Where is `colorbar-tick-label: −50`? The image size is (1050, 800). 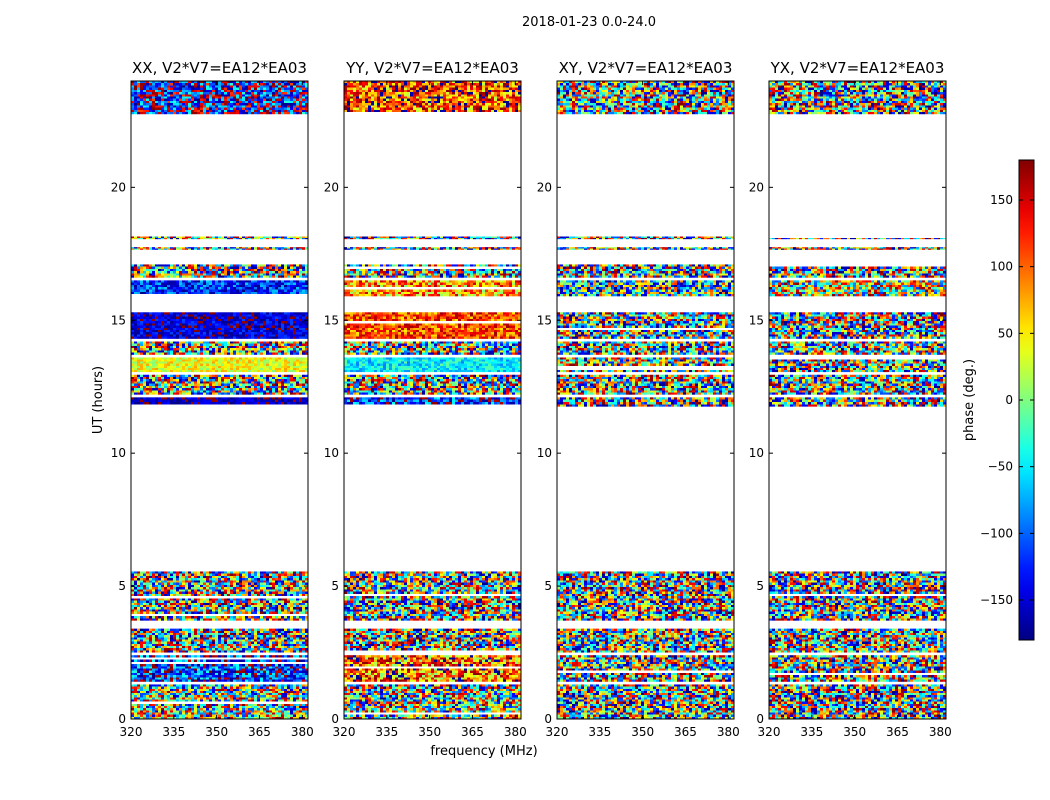
colorbar-tick-label: −50 is located at coordinates (1000, 467).